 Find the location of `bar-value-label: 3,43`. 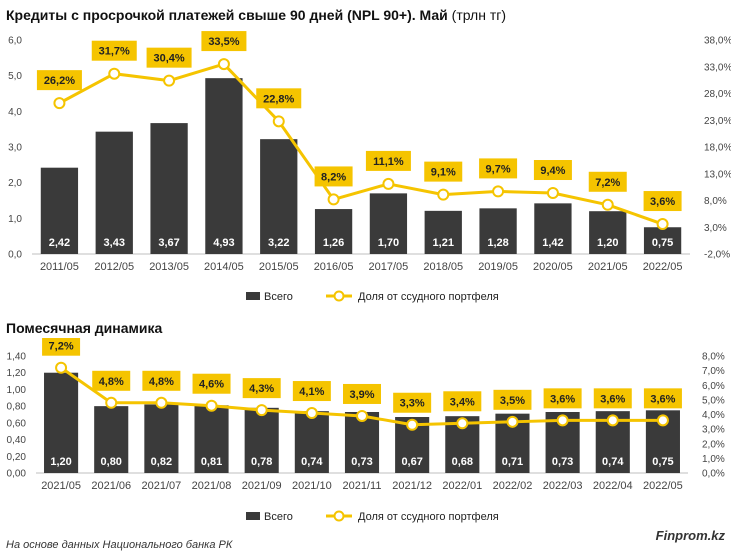

bar-value-label: 3,43 is located at coordinates (114, 243).